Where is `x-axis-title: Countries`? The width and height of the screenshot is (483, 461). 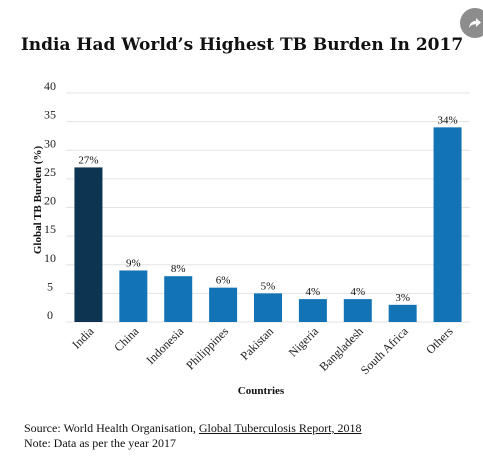 x-axis-title: Countries is located at coordinates (261, 391).